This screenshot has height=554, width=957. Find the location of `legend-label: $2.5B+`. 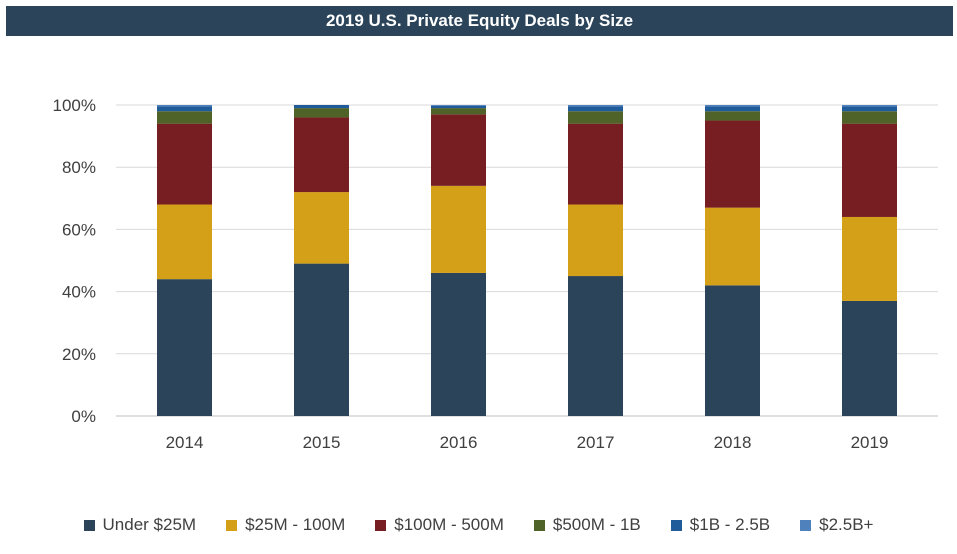

legend-label: $2.5B+ is located at coordinates (846, 524).